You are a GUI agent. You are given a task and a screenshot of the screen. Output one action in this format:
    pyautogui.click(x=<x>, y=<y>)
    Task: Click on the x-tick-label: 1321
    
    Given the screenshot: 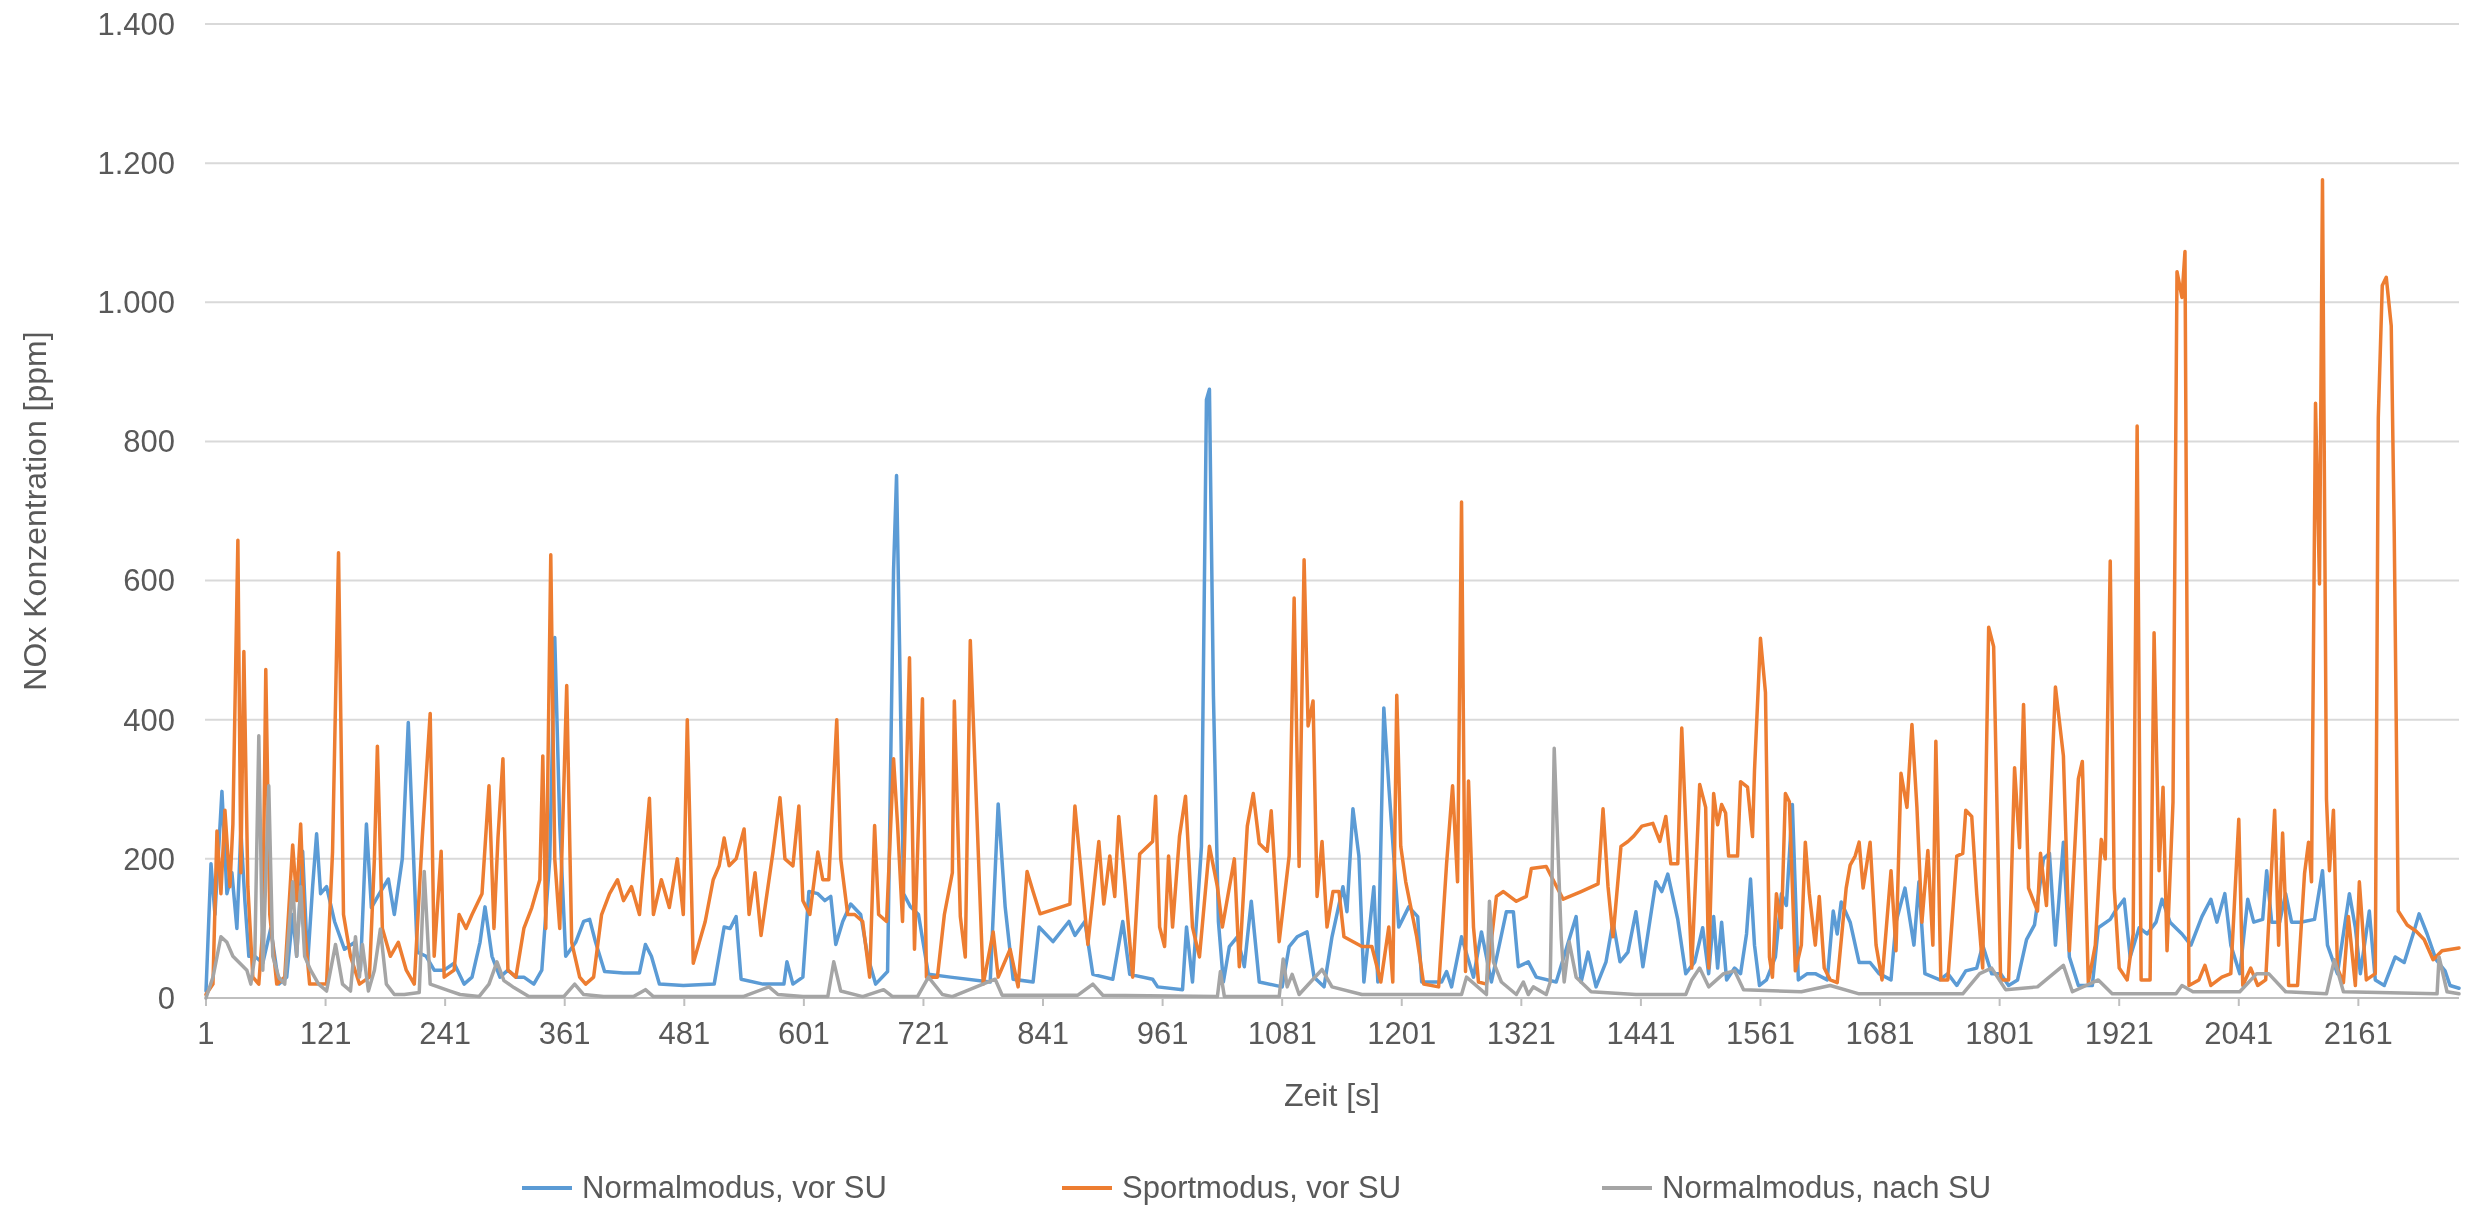 What is the action you would take?
    pyautogui.click(x=1521, y=1033)
    